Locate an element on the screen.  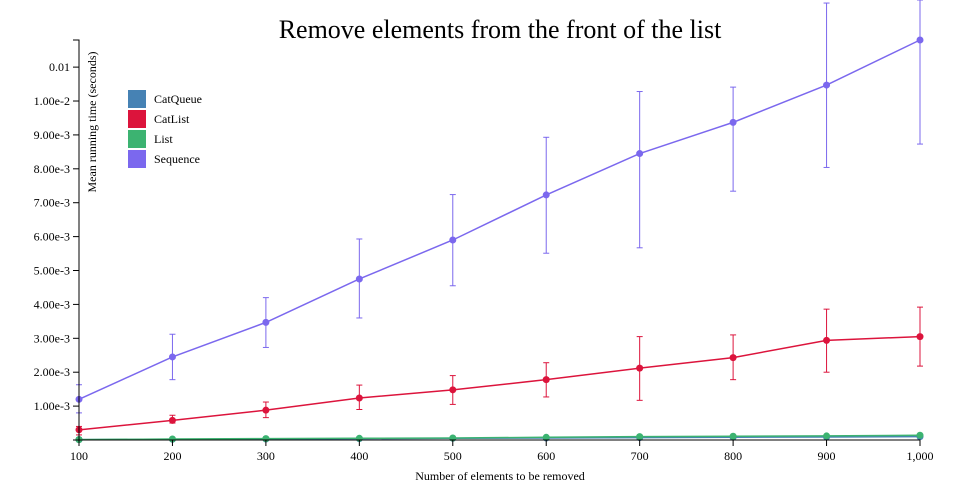
x-tick-label: 100 is located at coordinates (79, 456).